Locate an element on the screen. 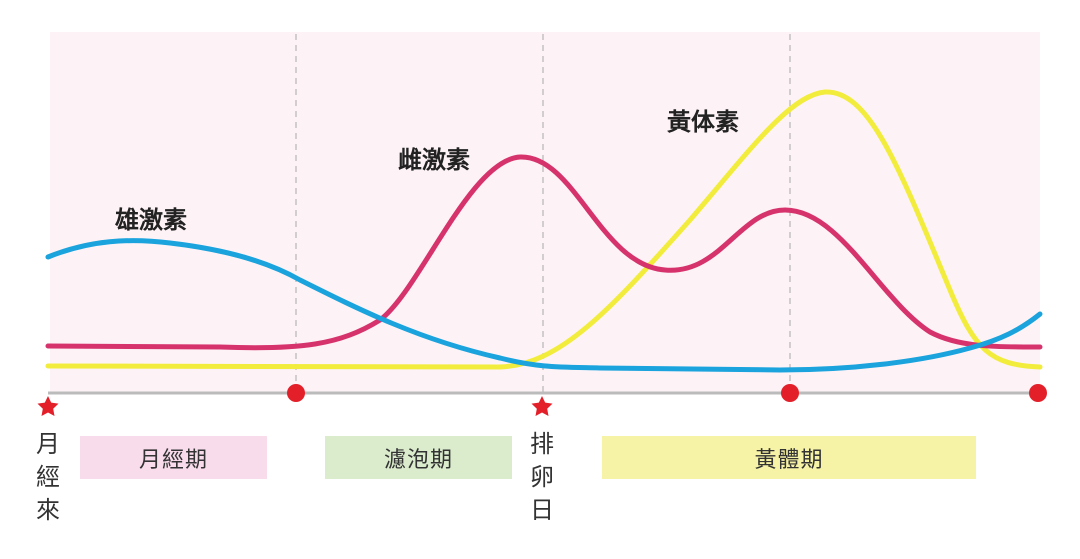  ovulation-day-label: 排 卵 日 is located at coordinates (542, 477).